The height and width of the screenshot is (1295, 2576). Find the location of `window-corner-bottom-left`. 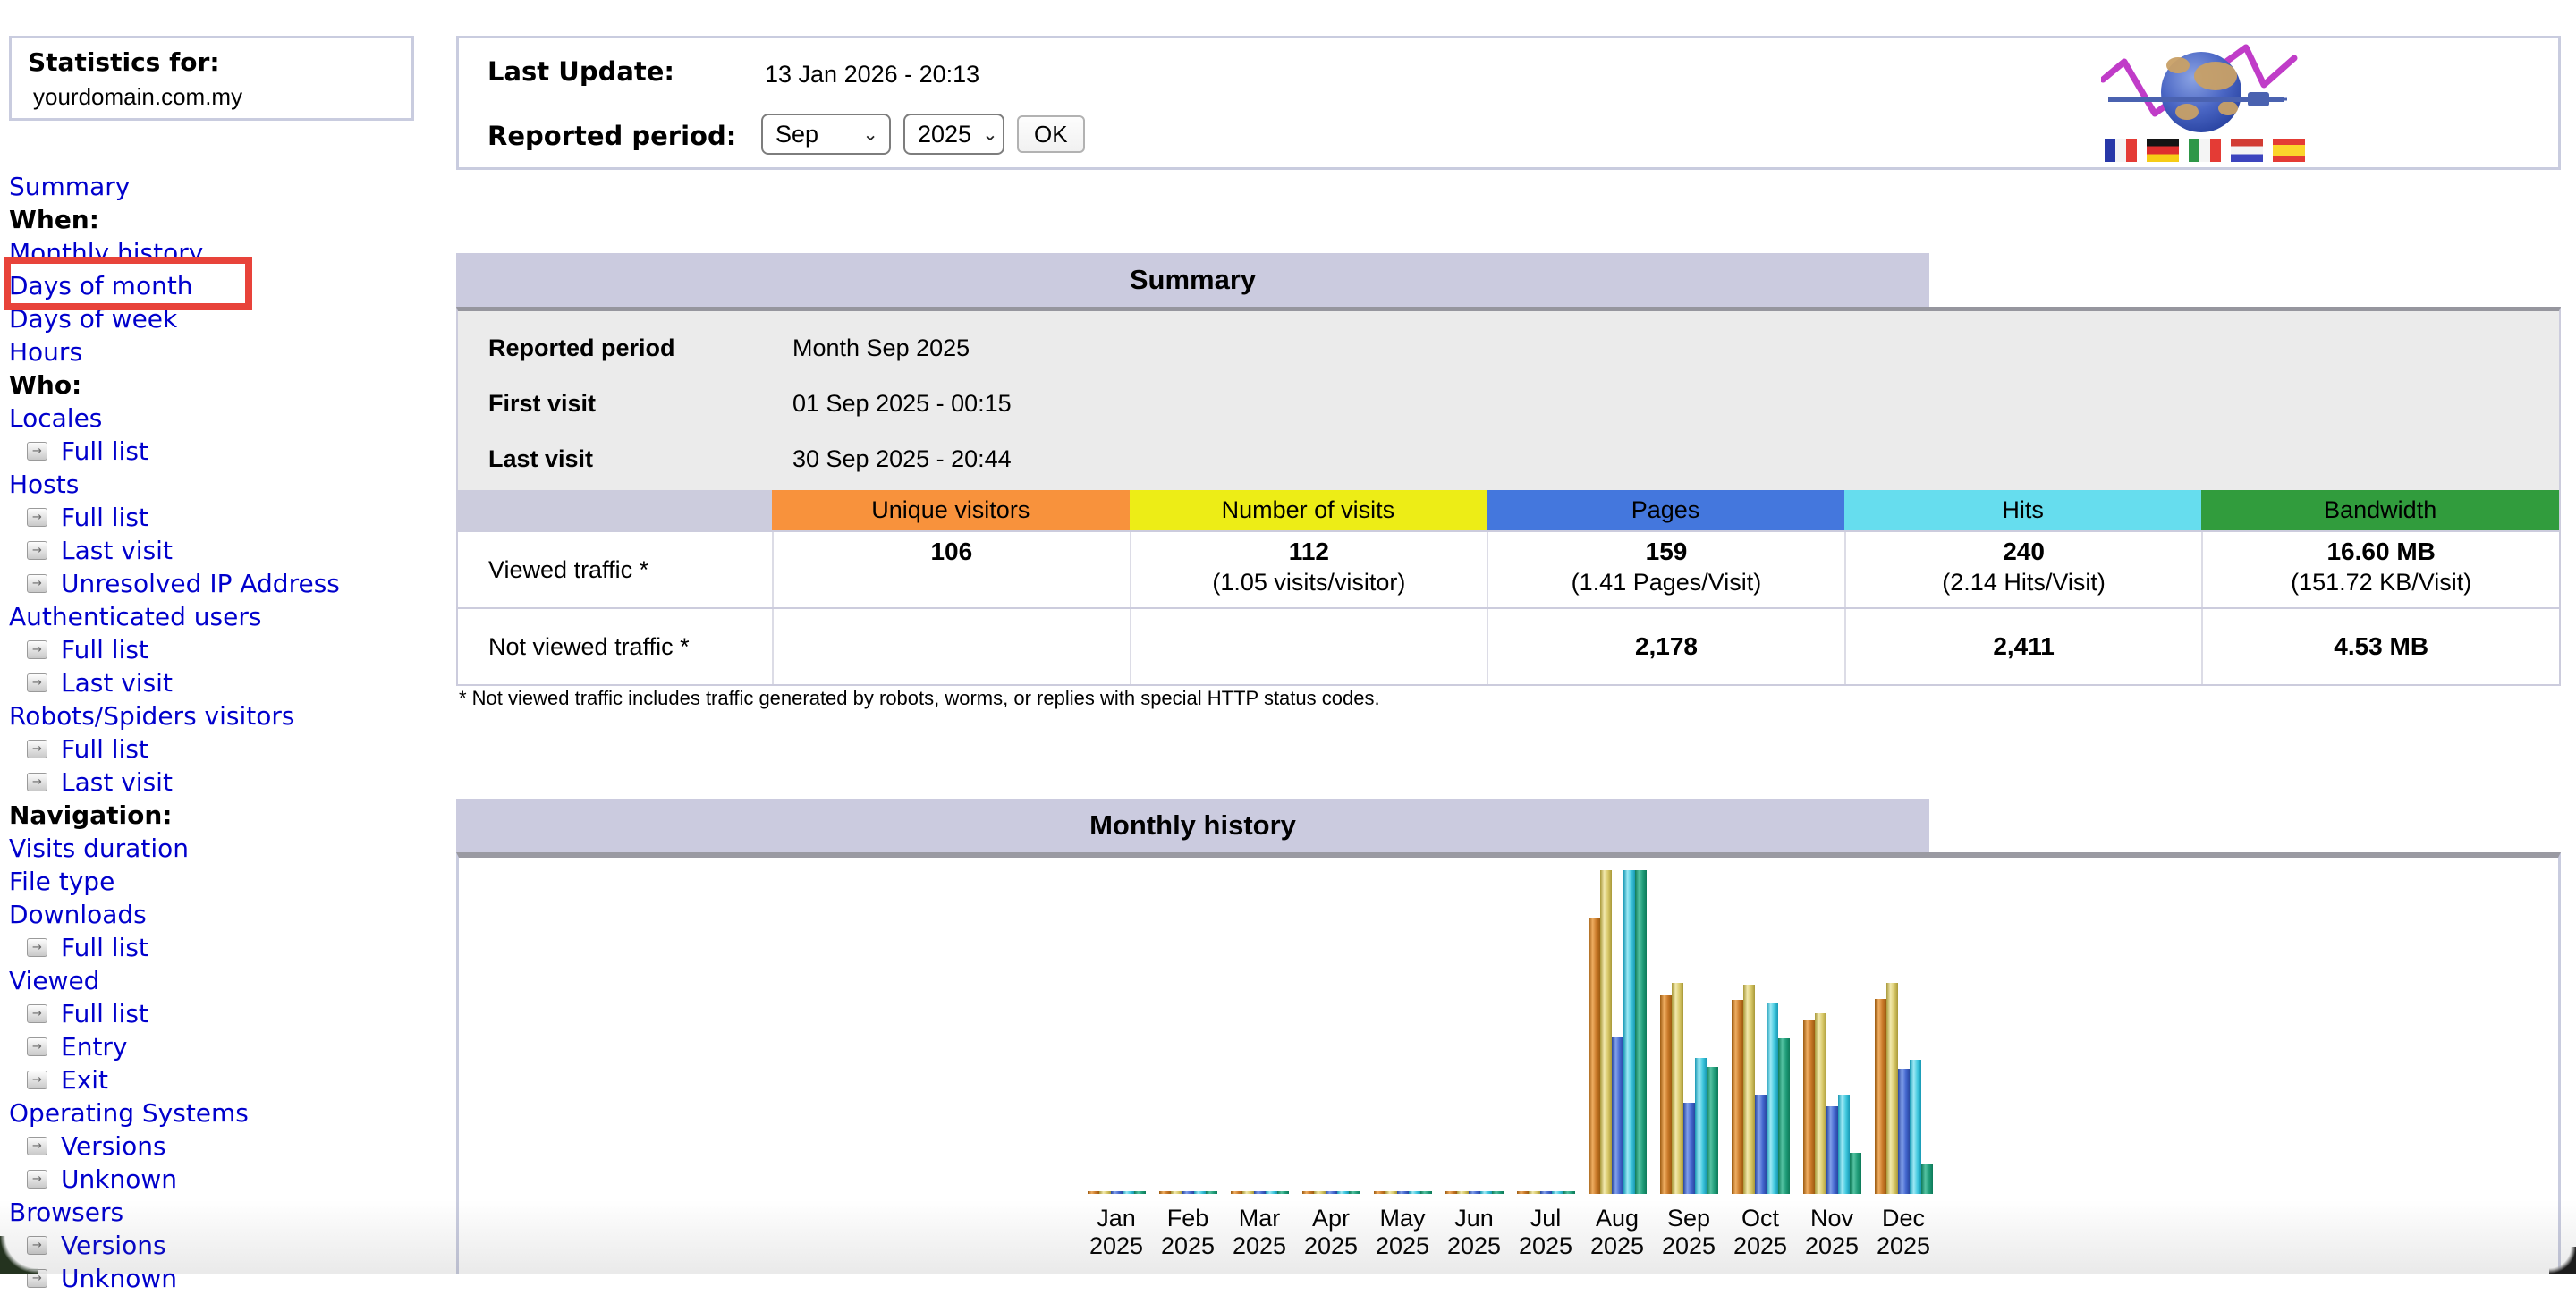

window-corner-bottom-left is located at coordinates (19, 1255).